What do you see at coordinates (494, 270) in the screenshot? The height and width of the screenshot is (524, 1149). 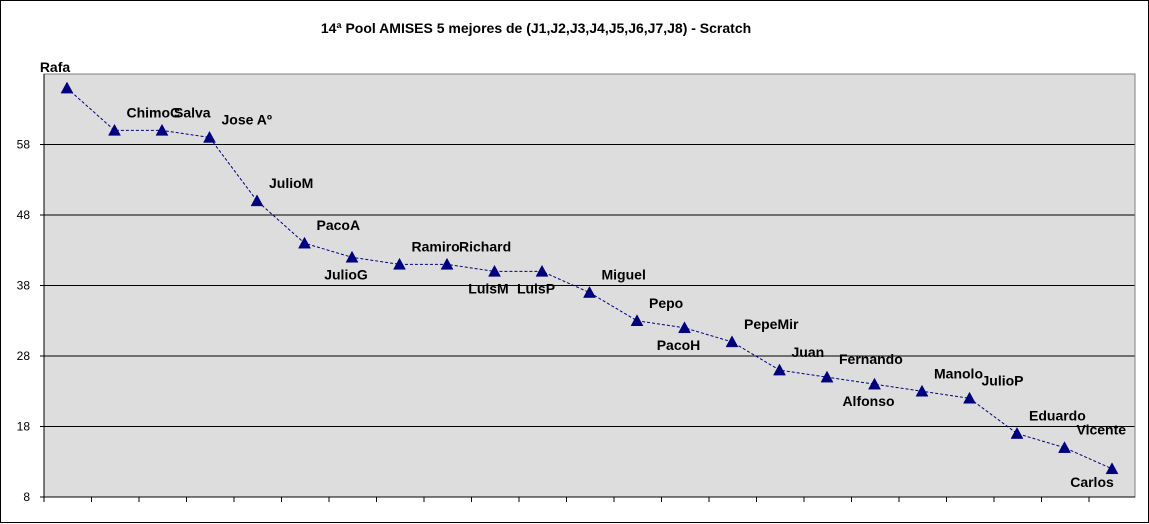 I see `data-point-luism` at bounding box center [494, 270].